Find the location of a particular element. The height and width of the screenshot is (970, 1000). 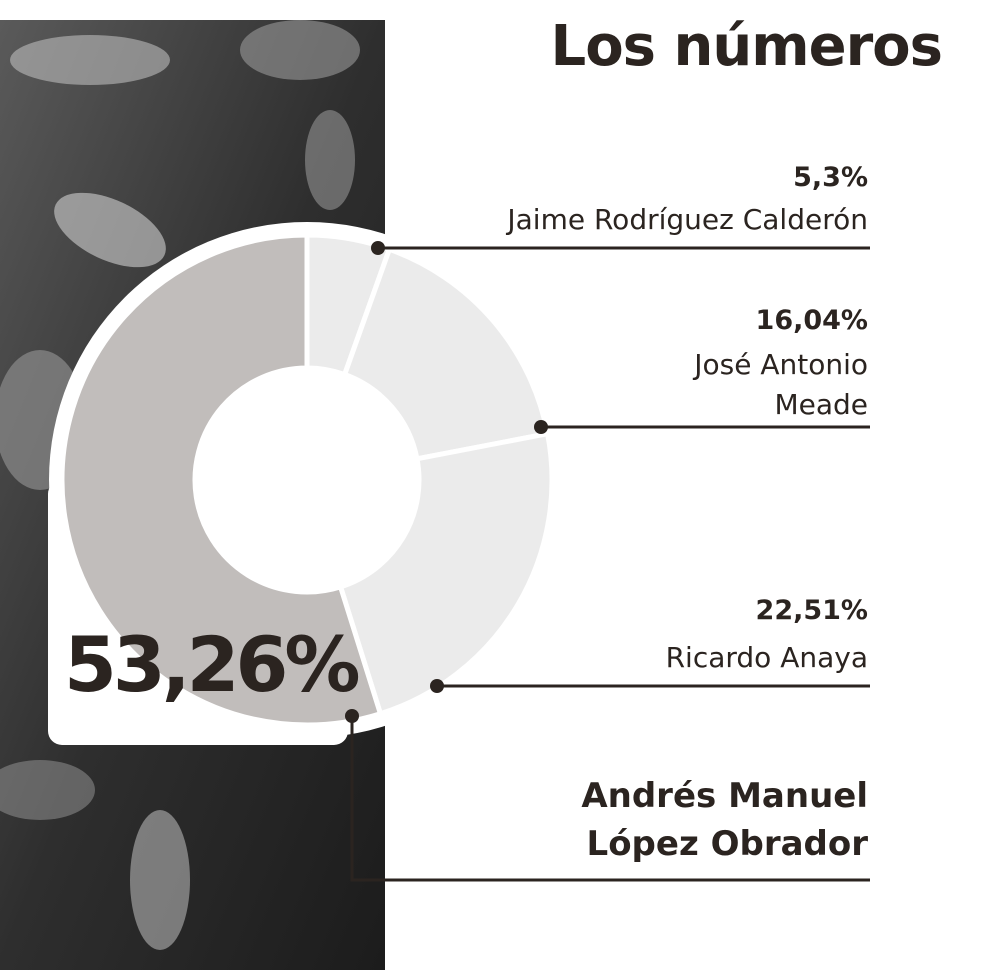

donut-hole is located at coordinates (307, 480).